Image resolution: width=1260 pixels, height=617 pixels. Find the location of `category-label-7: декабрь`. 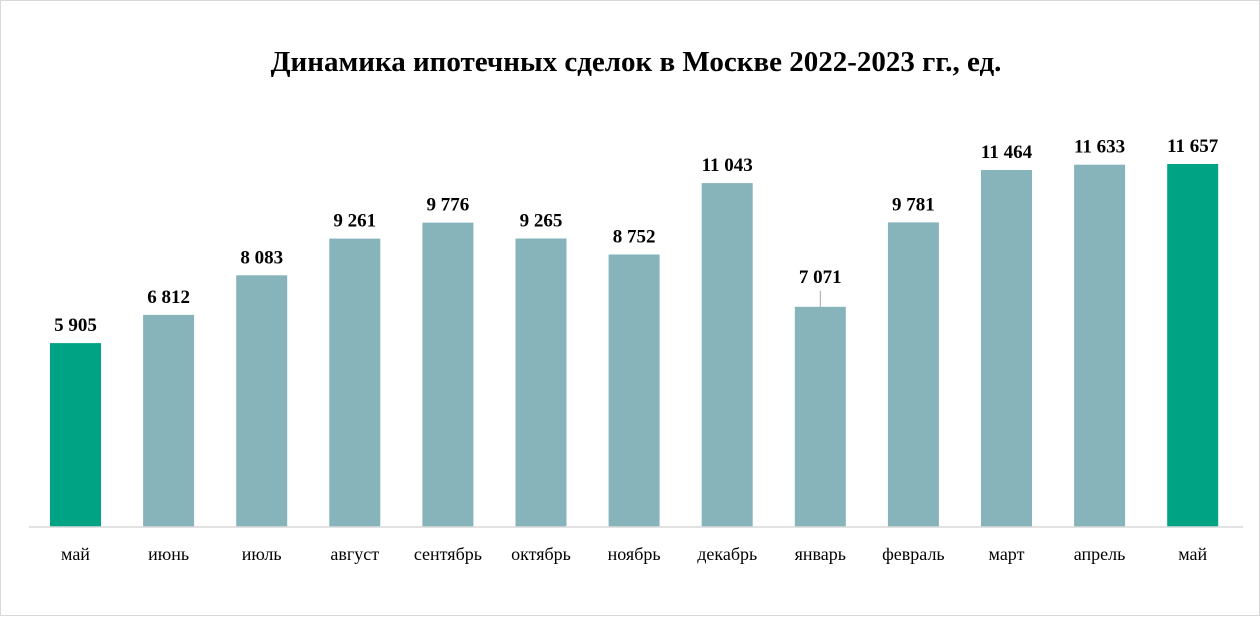

category-label-7: декабрь is located at coordinates (727, 554).